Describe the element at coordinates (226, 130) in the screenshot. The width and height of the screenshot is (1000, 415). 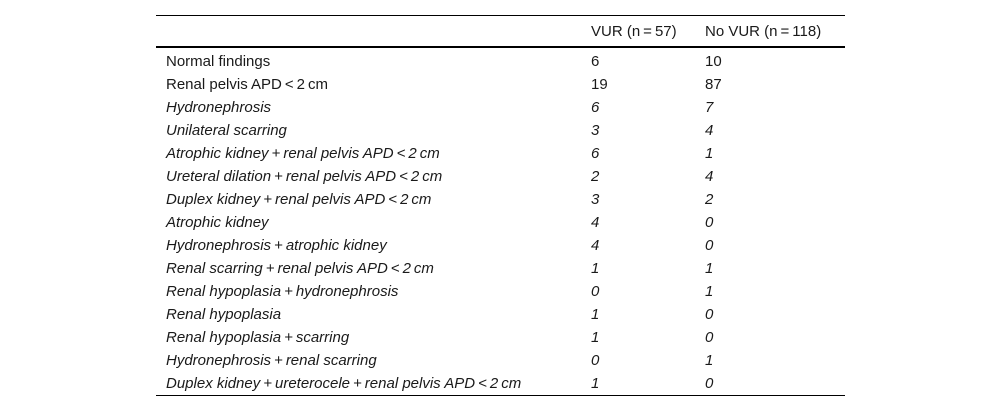
I see `row-label-cell: Unilateral scarring` at that location.